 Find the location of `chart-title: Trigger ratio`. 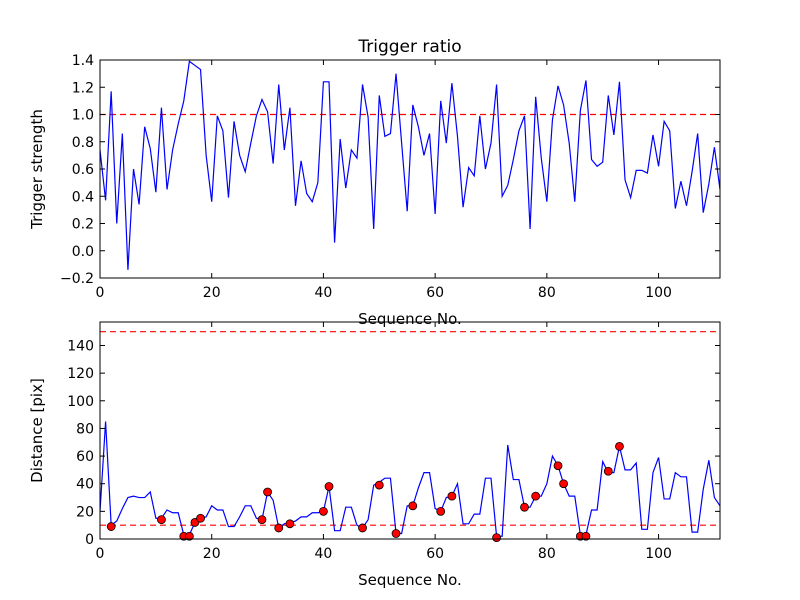

chart-title: Trigger ratio is located at coordinates (409, 47).